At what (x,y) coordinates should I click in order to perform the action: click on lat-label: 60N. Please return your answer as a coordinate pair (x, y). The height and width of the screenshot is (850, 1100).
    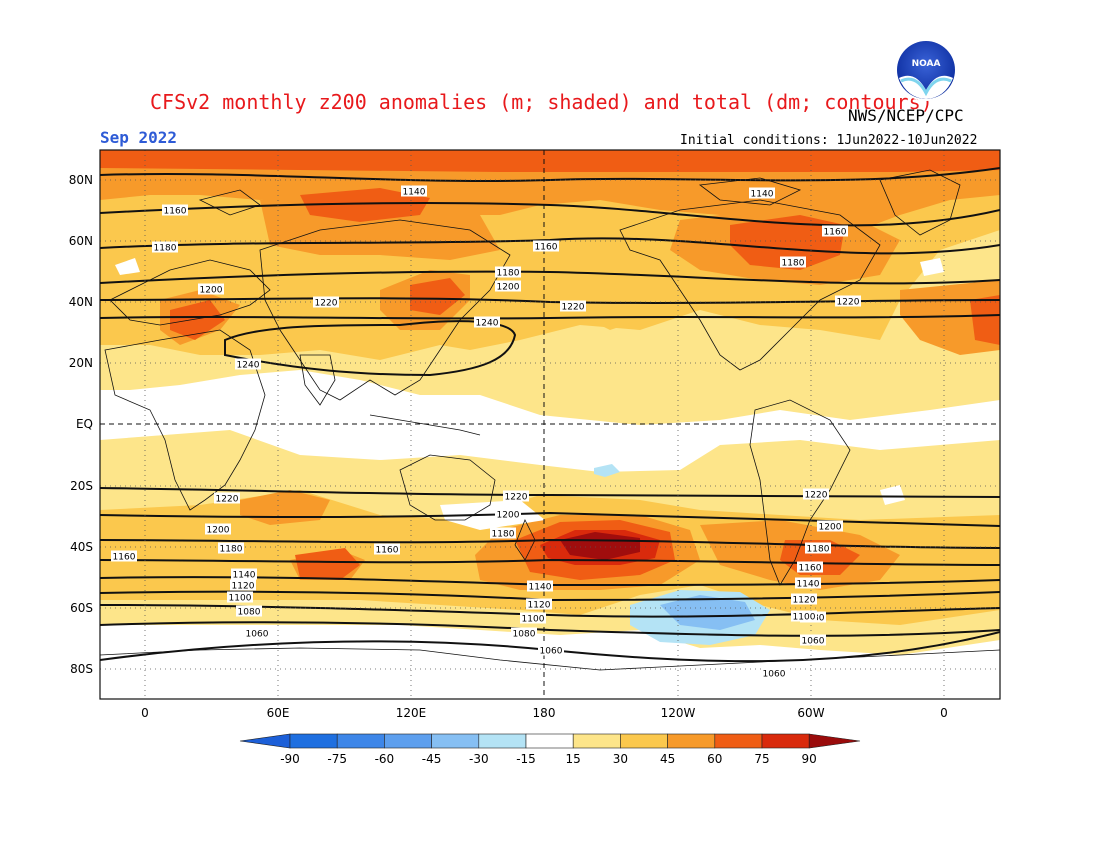
    Looking at the image, I should click on (81, 241).